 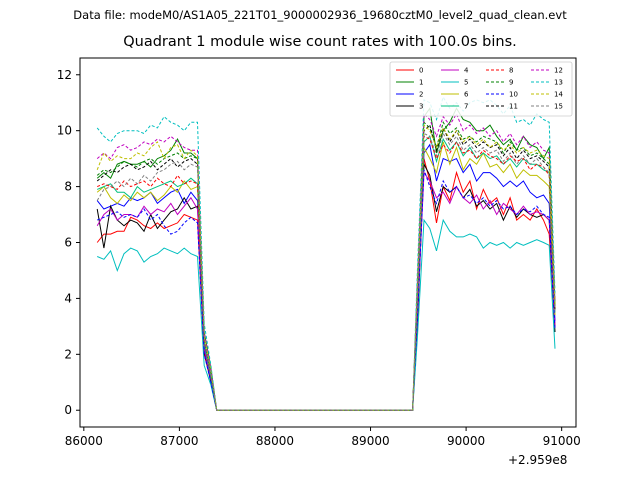 I want to click on y-tick-label: 6, so click(x=68, y=243).